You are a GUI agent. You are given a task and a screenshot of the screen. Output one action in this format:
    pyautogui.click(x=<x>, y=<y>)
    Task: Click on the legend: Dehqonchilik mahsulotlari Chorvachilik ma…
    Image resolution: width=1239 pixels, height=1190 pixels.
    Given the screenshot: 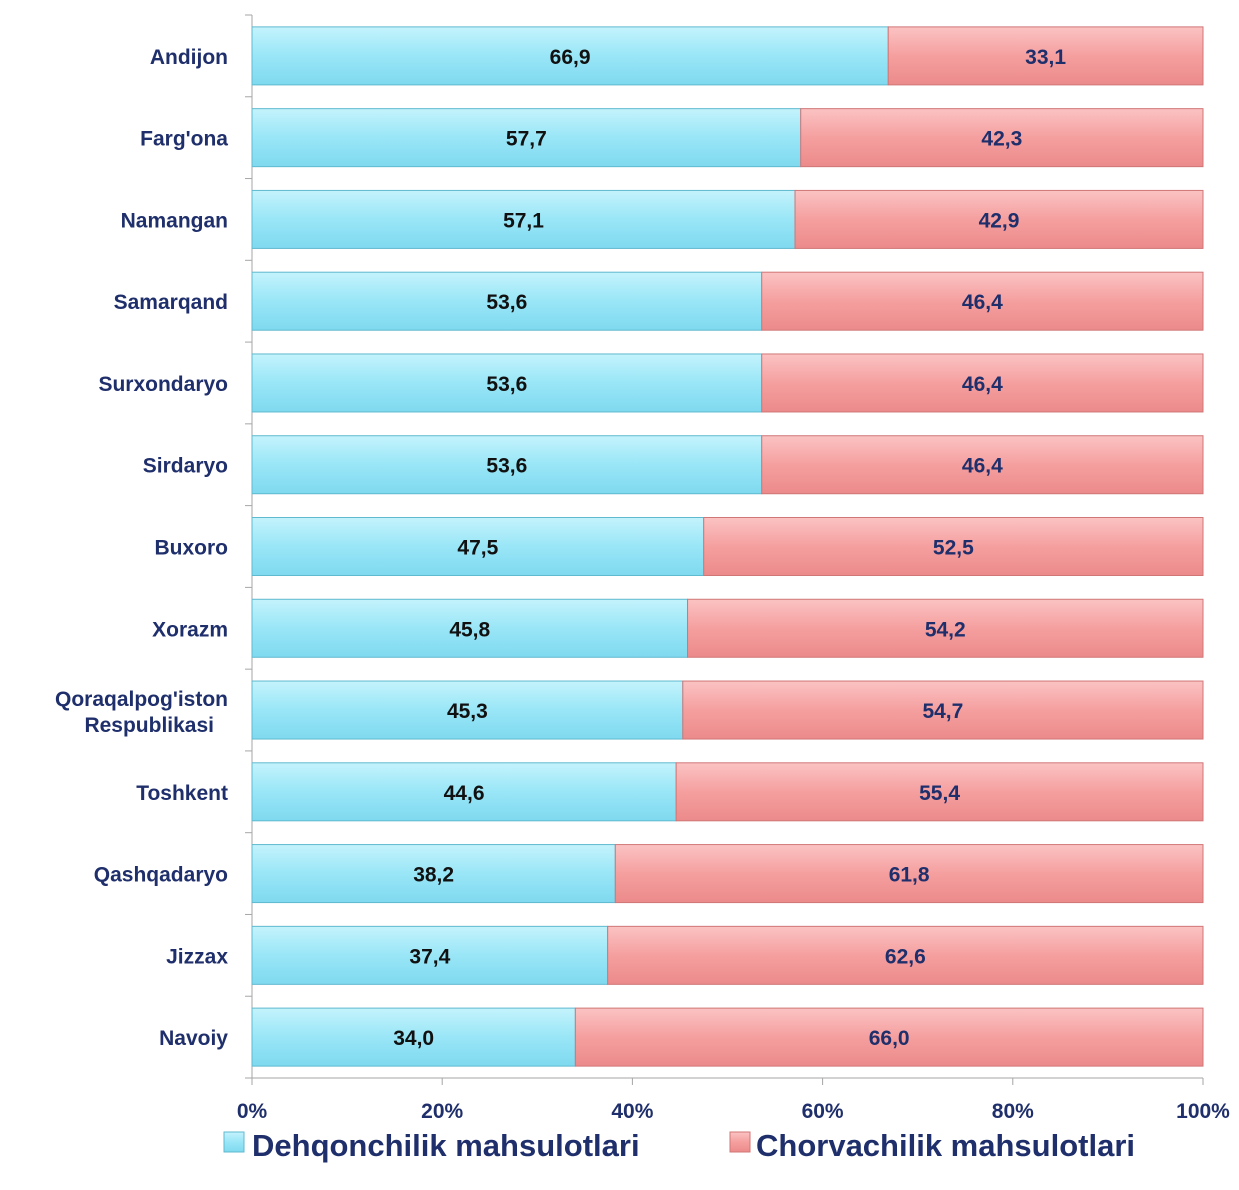 What is the action you would take?
    pyautogui.click(x=679, y=1145)
    